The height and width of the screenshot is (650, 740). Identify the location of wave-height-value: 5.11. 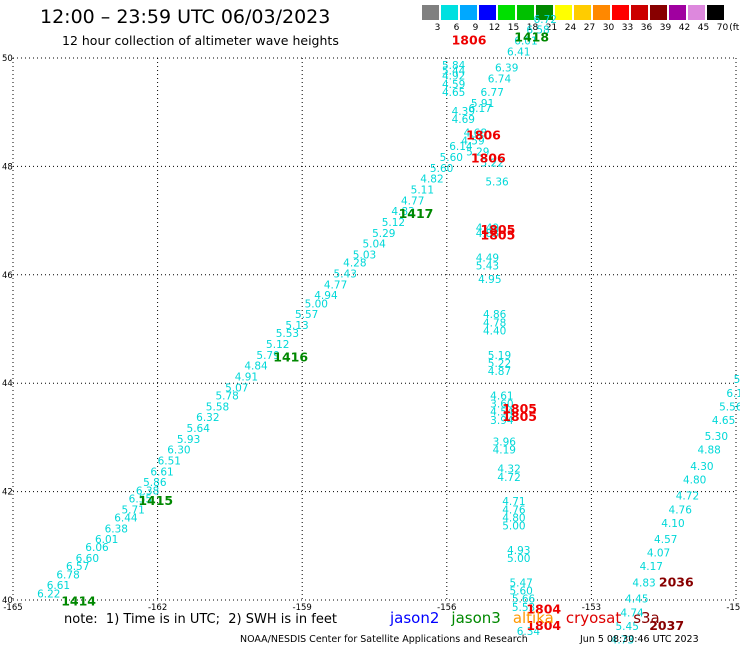
(422, 191).